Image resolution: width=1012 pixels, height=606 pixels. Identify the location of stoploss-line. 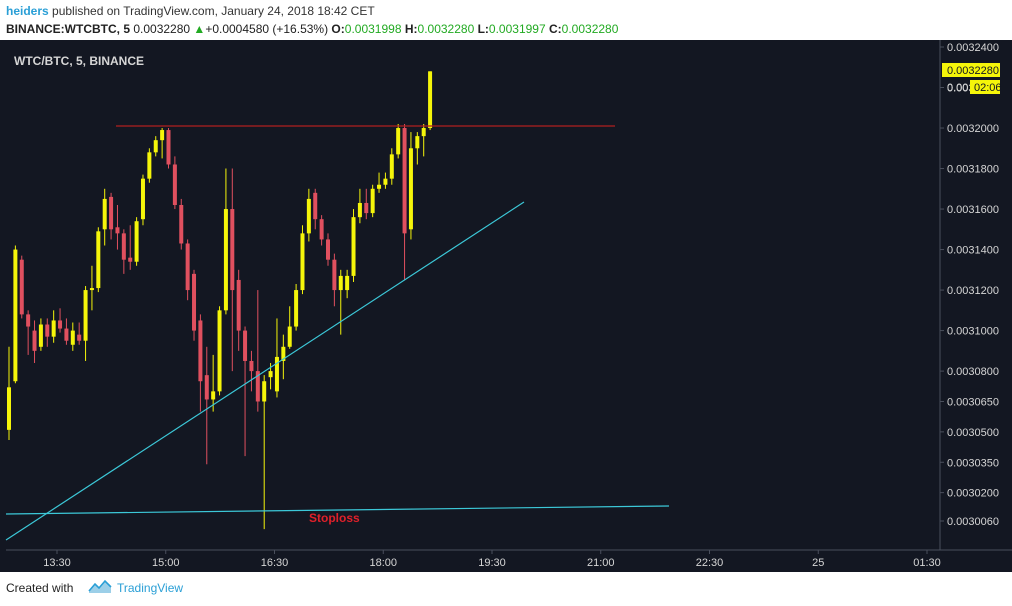
(337, 510).